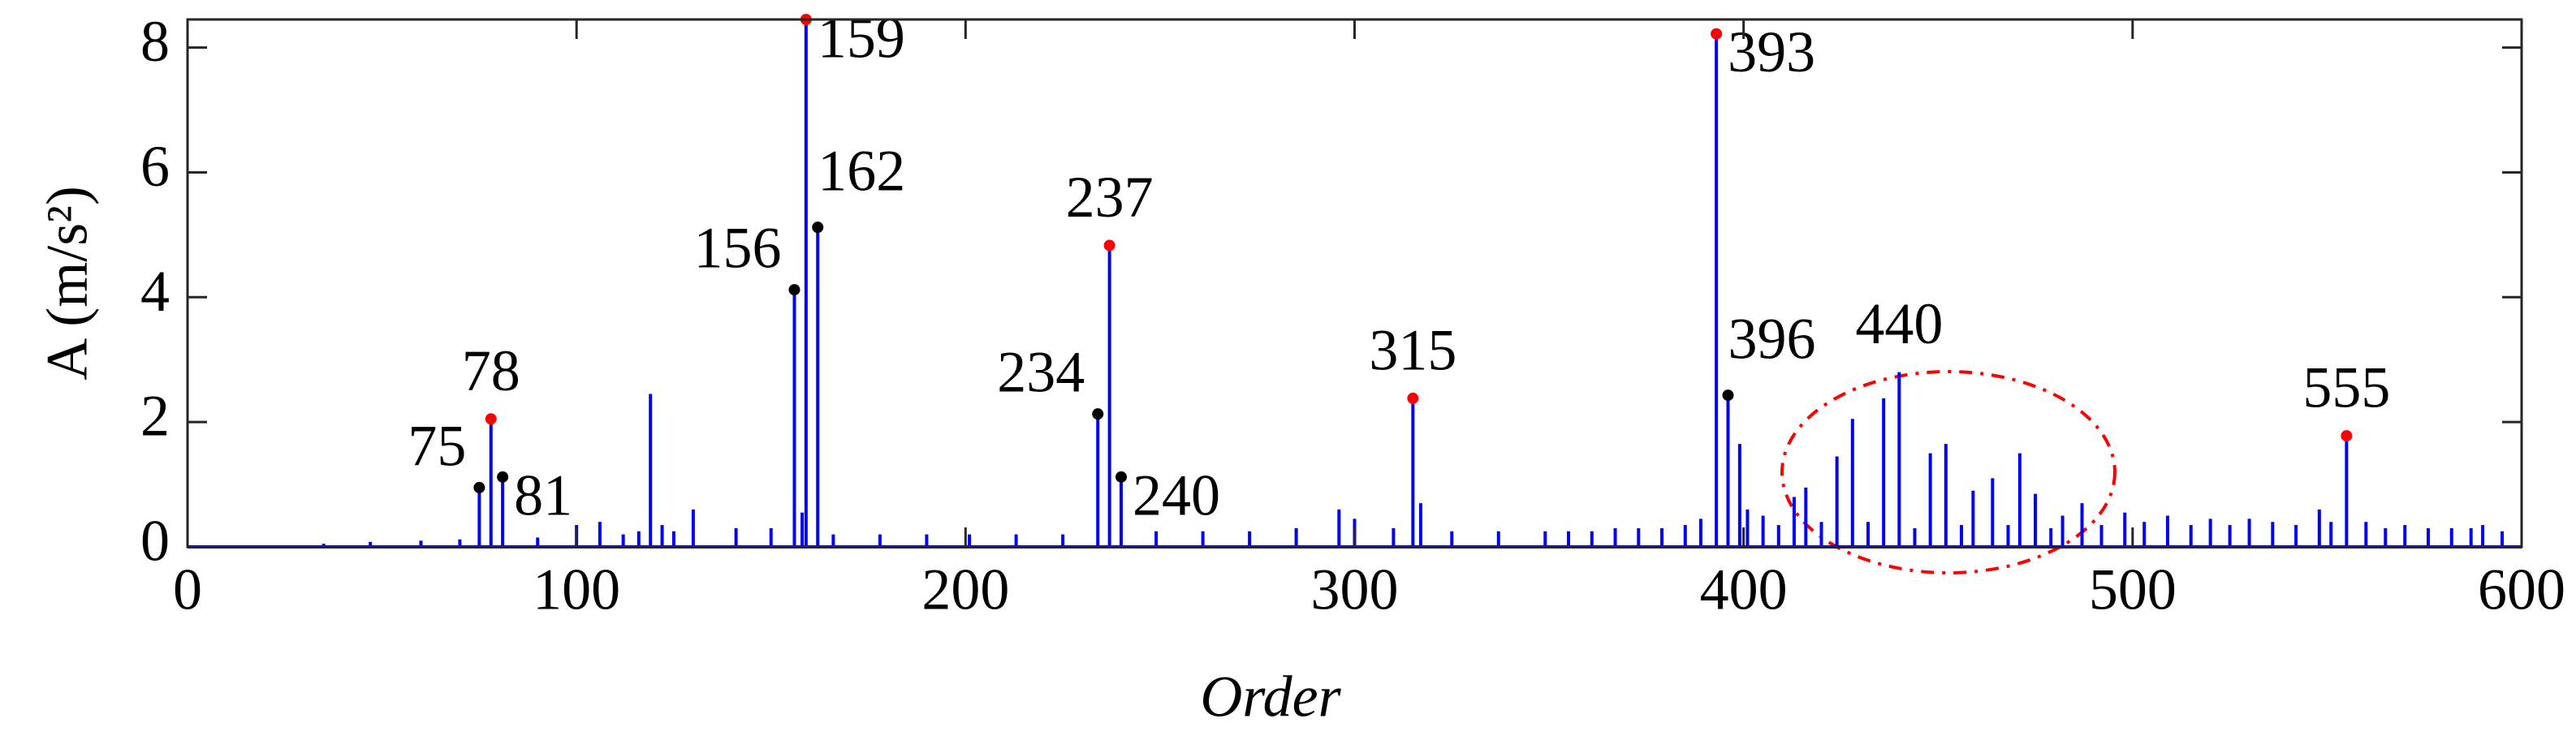  Describe the element at coordinates (491, 370) in the screenshot. I see `peak-label: 78` at that location.